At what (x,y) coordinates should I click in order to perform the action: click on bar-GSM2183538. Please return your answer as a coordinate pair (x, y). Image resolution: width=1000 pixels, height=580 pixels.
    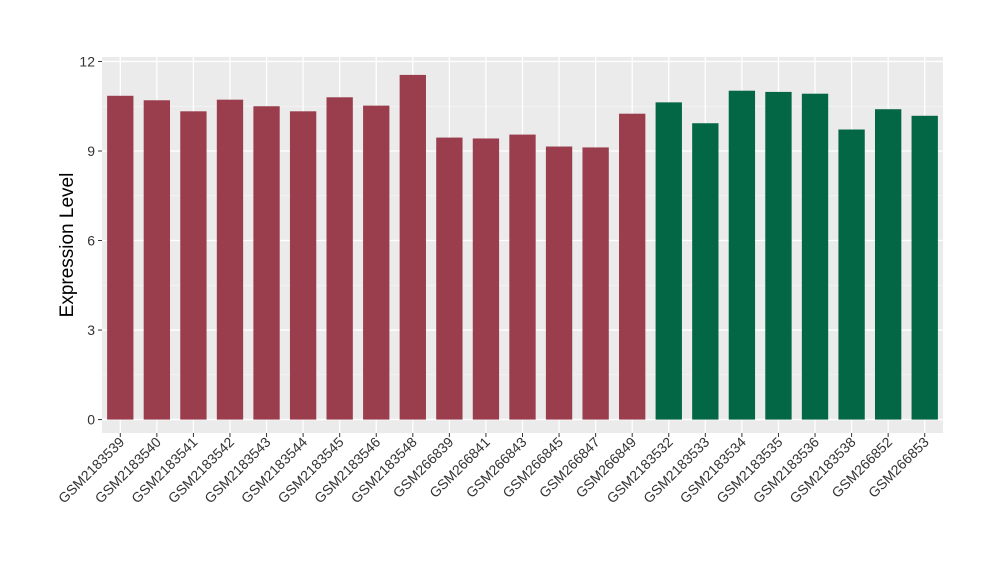
    Looking at the image, I should click on (851, 274).